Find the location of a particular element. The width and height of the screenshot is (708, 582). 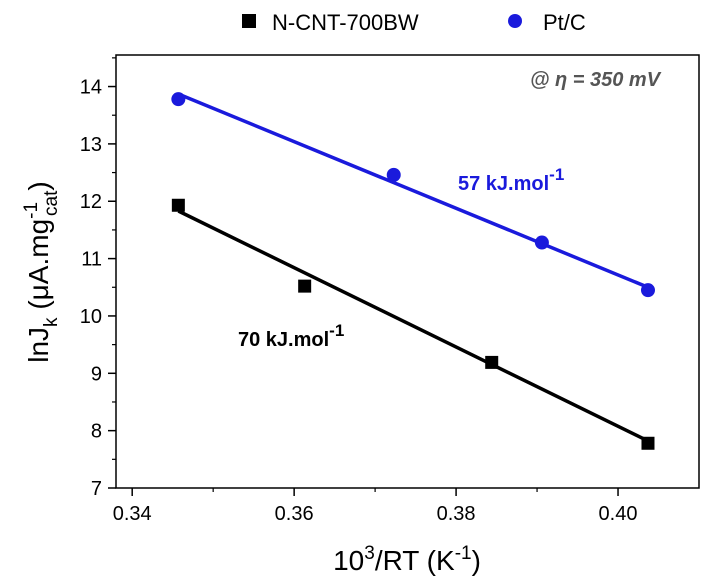

x-axis-title: 103/RT (K-1) is located at coordinates (407, 559).